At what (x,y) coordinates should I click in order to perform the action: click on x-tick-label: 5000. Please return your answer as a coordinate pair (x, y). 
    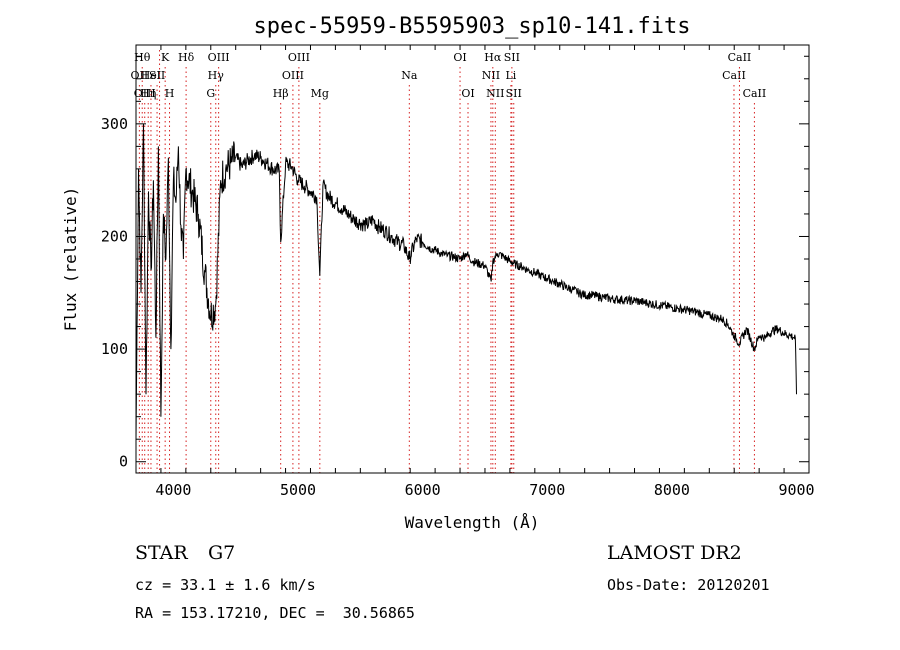
    Looking at the image, I should click on (298, 490).